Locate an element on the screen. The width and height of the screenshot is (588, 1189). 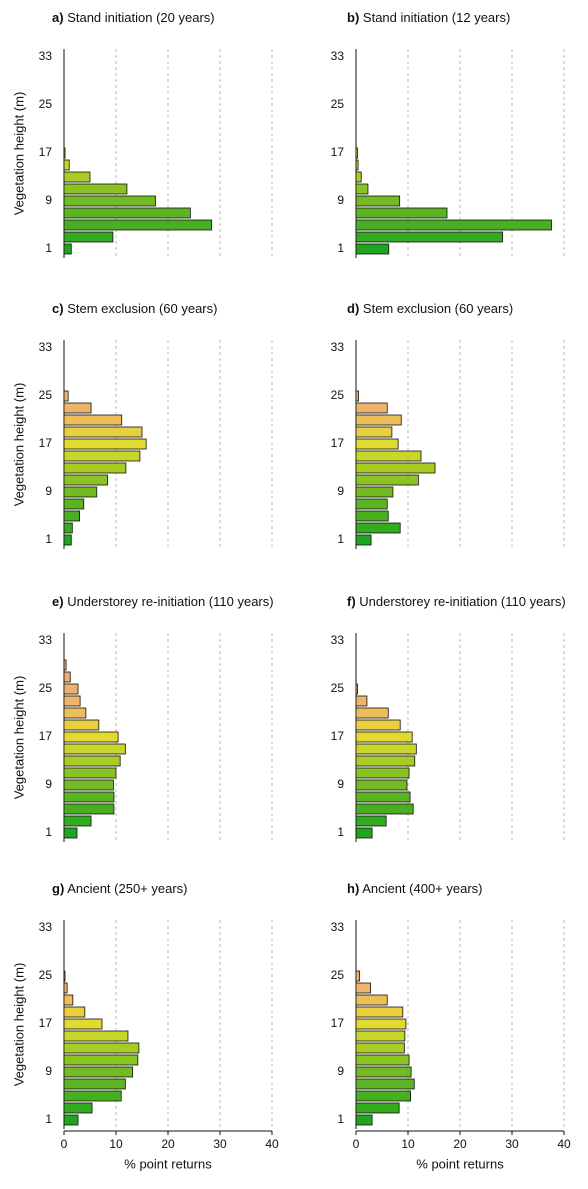
x-tick-label: 0 is located at coordinates (64, 1144).